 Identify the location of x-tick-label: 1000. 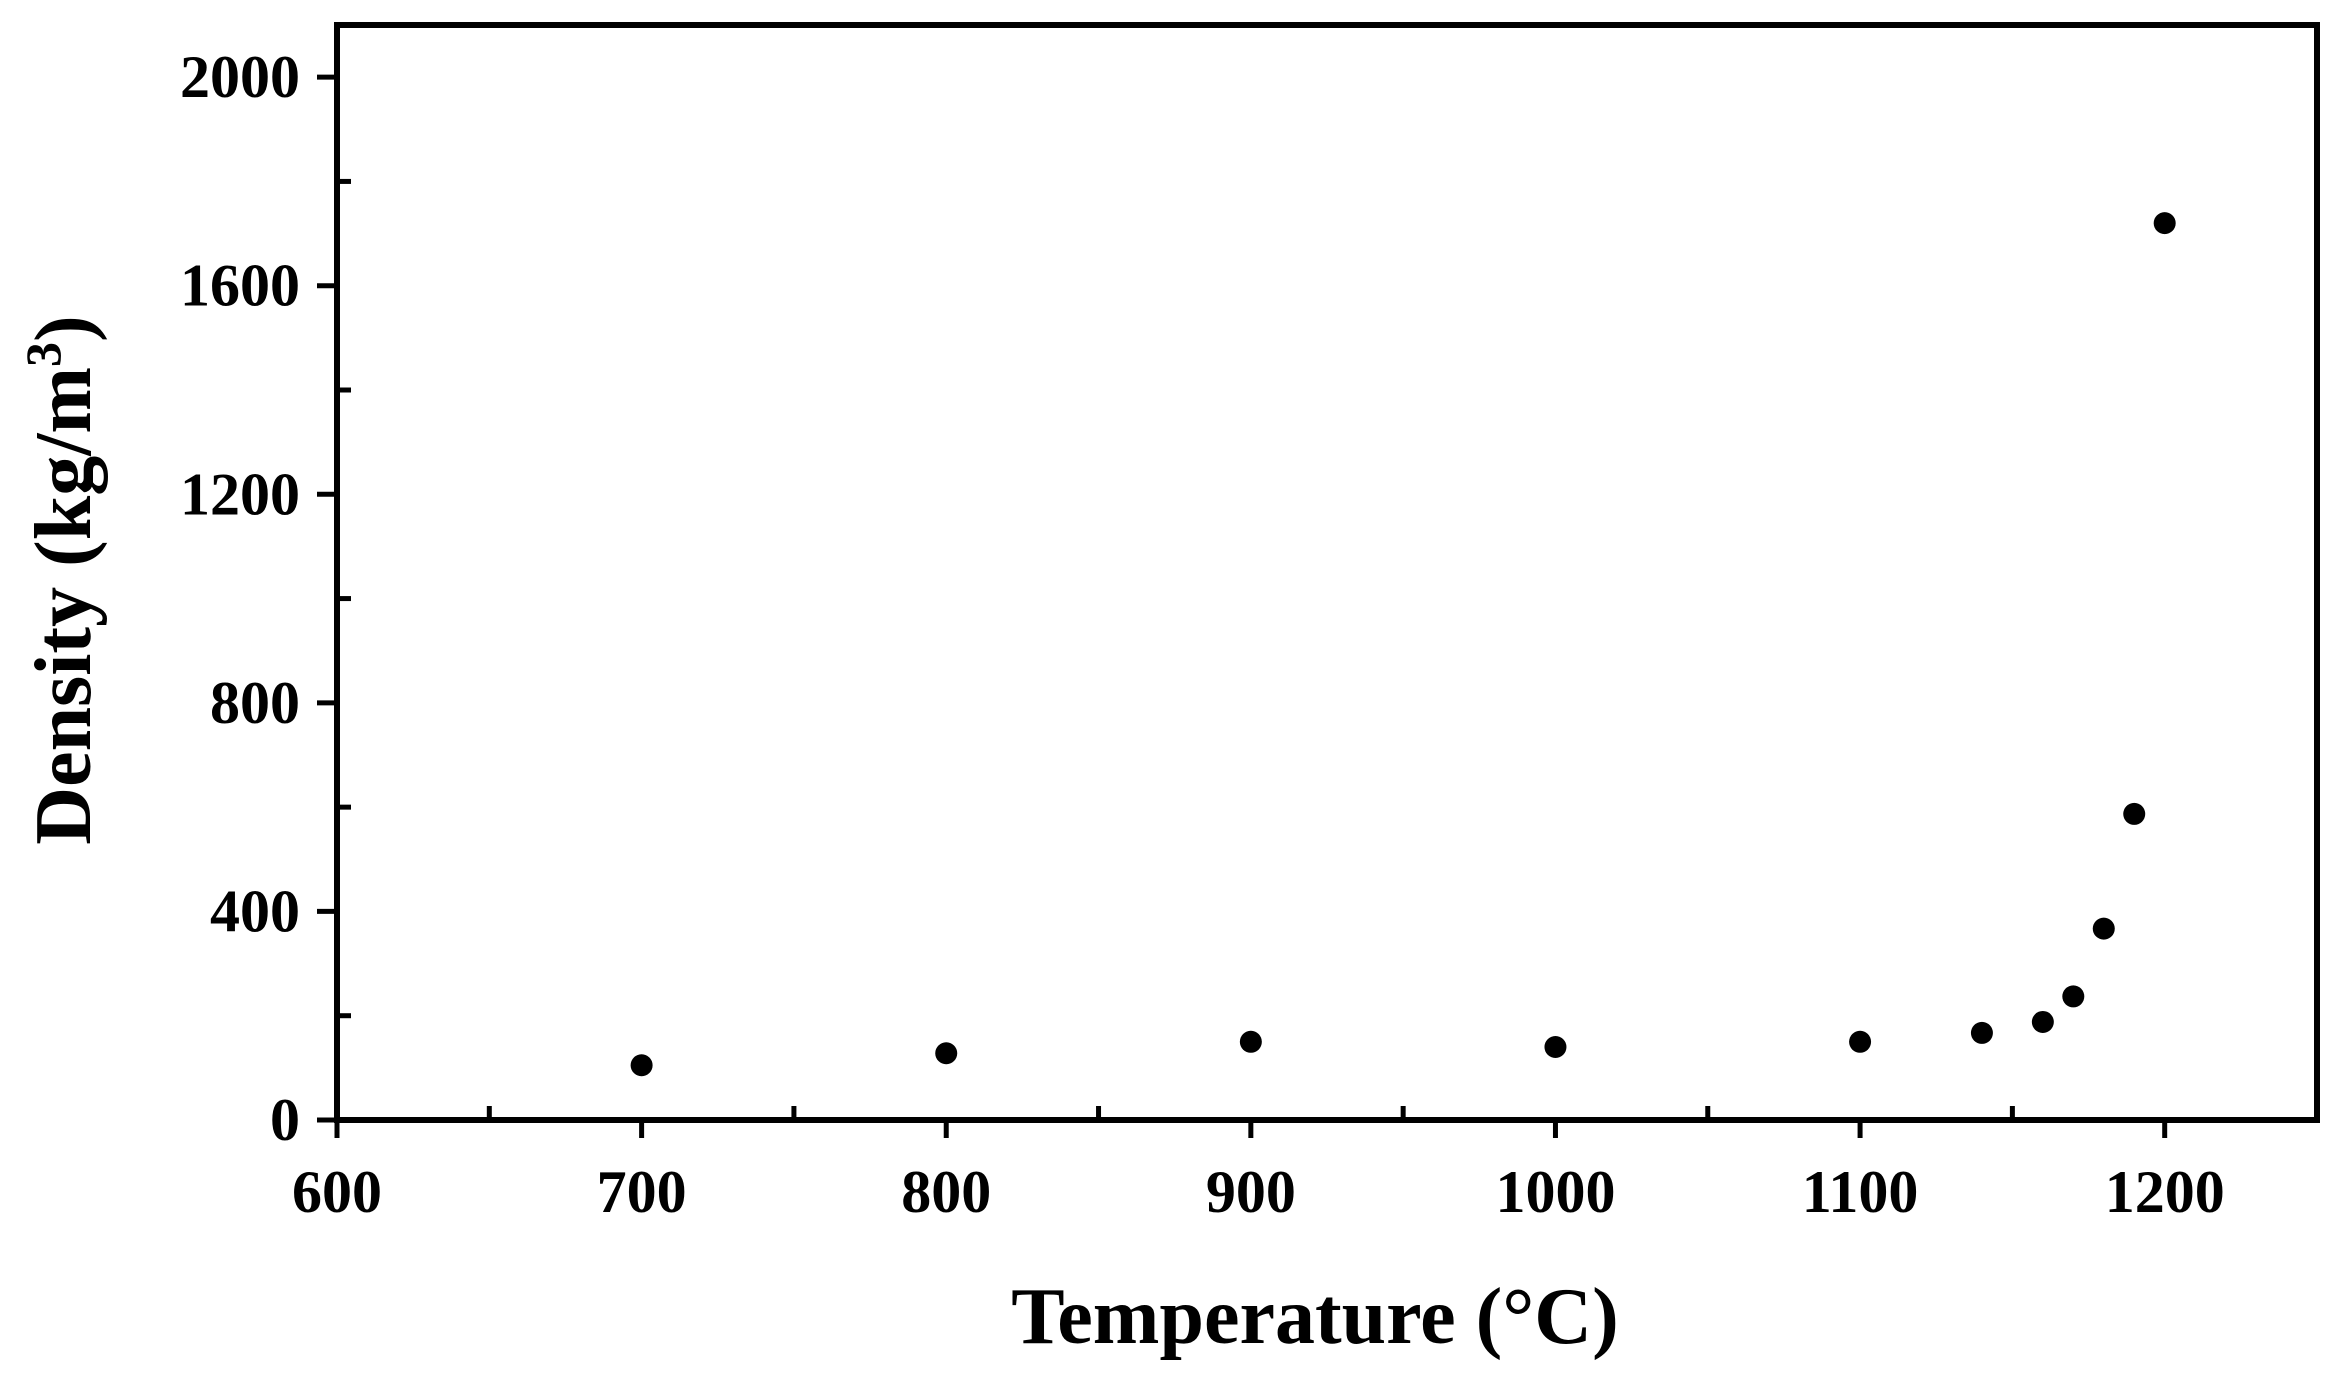
(1555, 1192).